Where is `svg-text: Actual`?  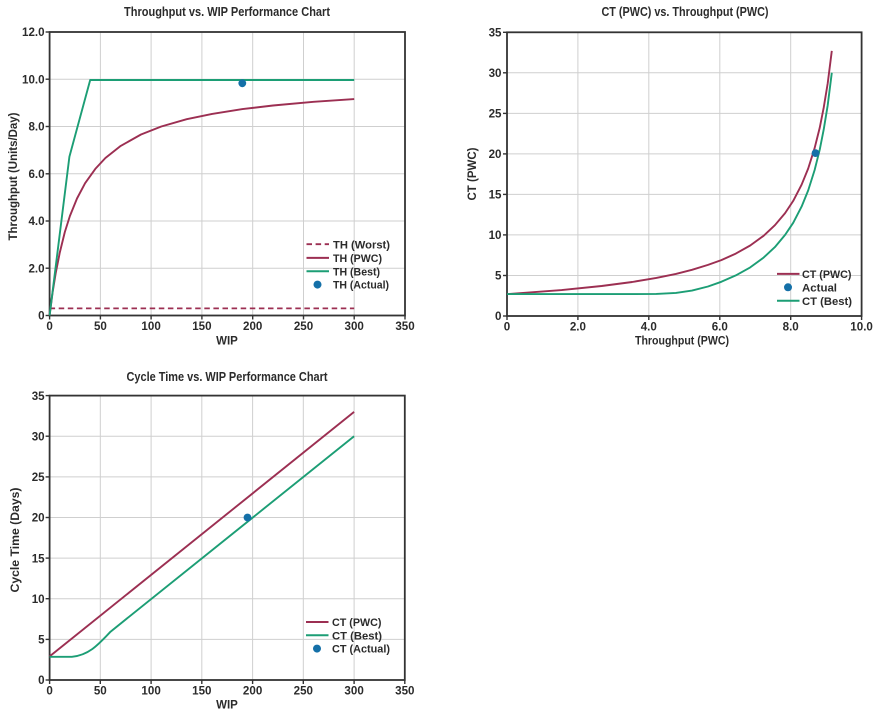
svg-text: Actual is located at coordinates (819, 288).